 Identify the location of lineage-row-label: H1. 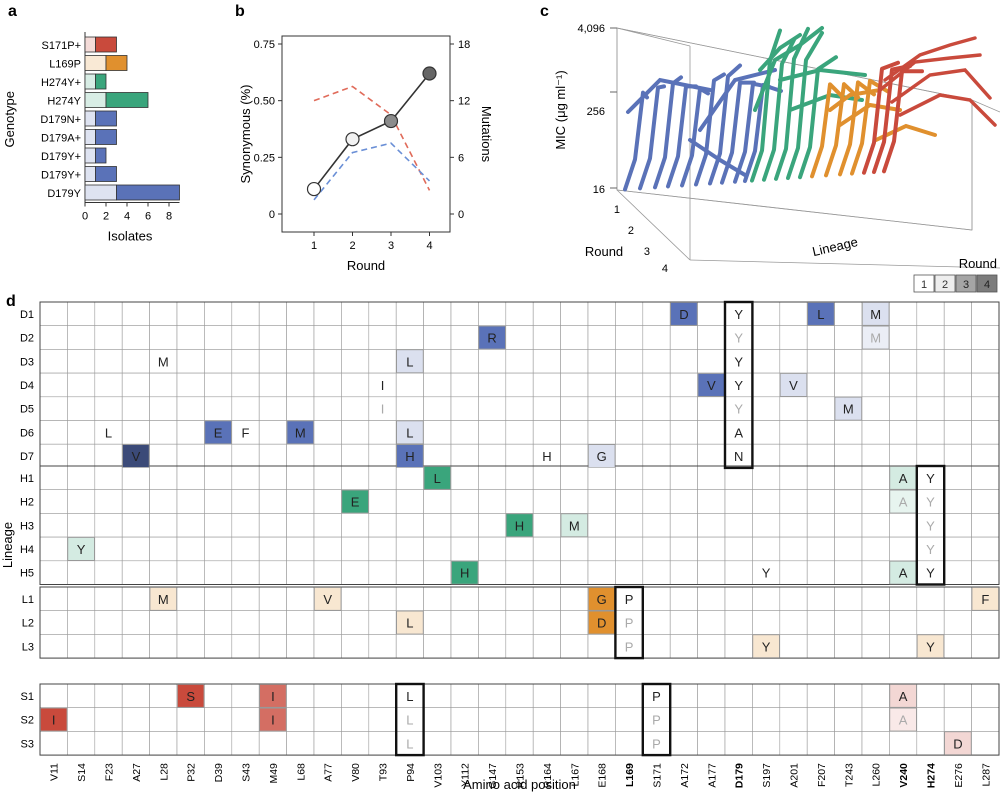
(27, 479).